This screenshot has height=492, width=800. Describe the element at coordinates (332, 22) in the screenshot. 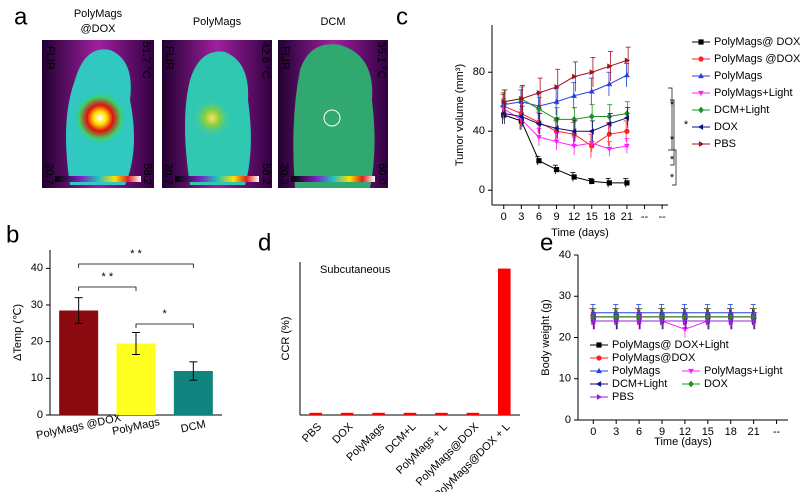

I see `image-title: DCM` at that location.